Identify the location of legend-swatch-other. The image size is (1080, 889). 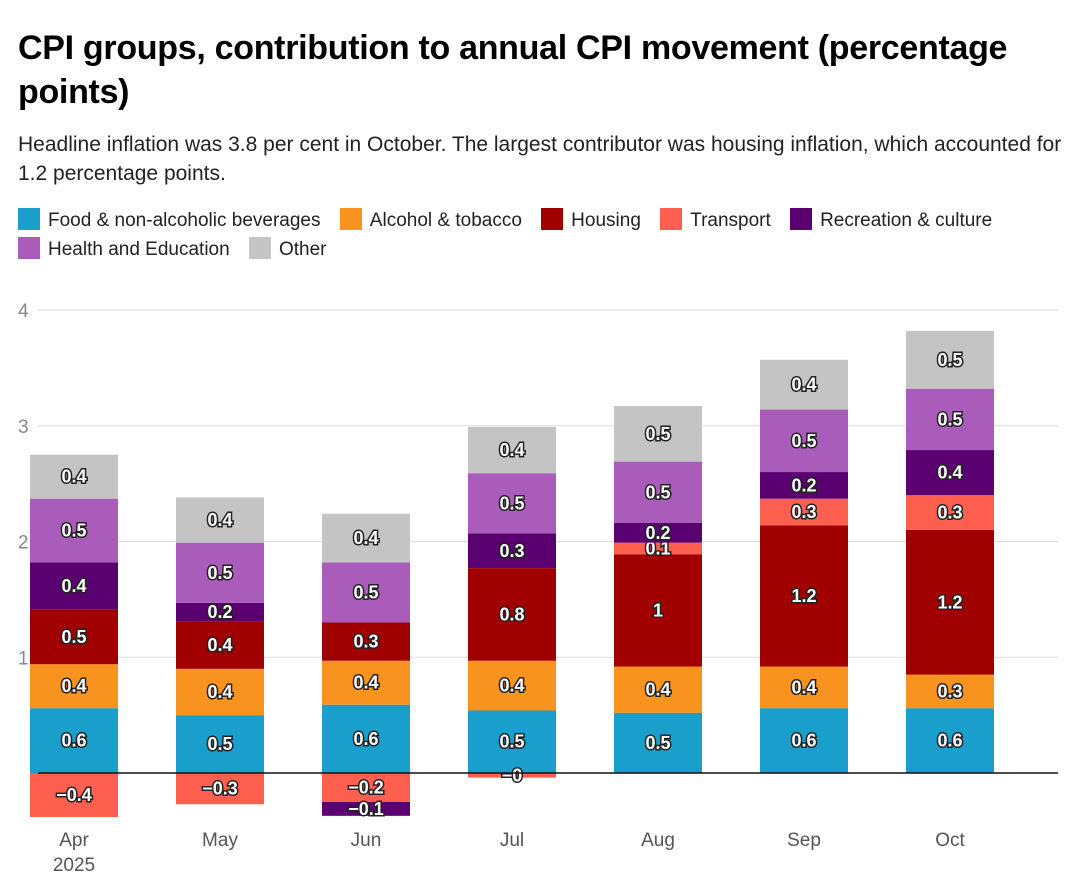
(259, 248).